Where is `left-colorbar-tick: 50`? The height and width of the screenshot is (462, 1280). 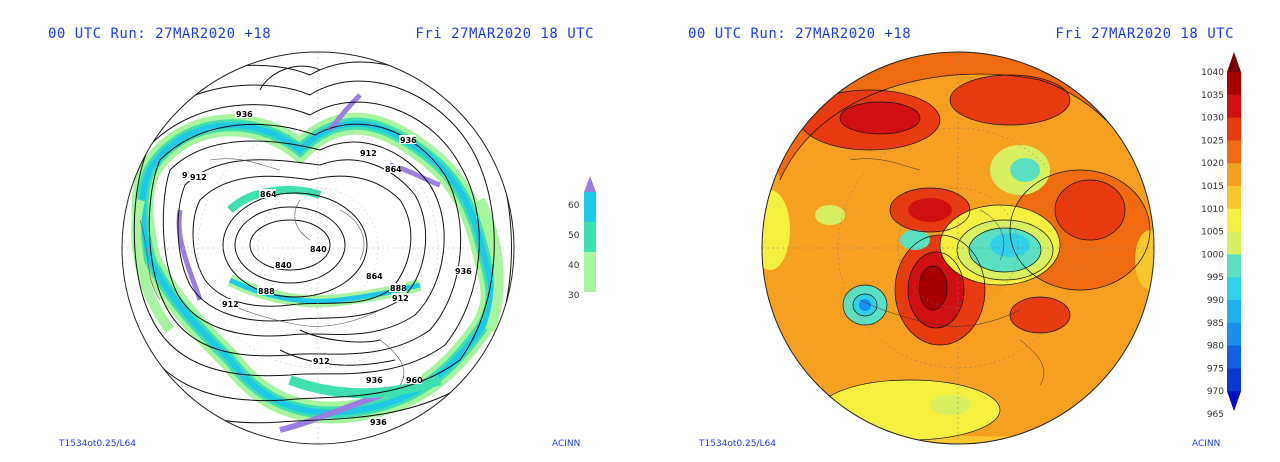
left-colorbar-tick: 50 is located at coordinates (574, 236).